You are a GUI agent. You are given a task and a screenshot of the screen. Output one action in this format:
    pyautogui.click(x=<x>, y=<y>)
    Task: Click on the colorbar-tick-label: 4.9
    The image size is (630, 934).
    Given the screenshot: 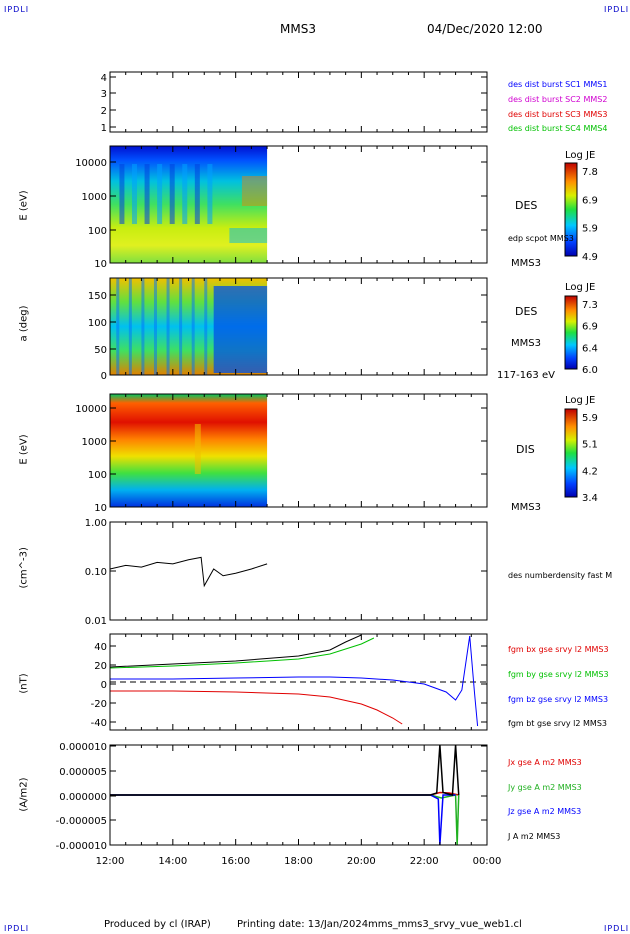 What is the action you would take?
    pyautogui.click(x=590, y=257)
    